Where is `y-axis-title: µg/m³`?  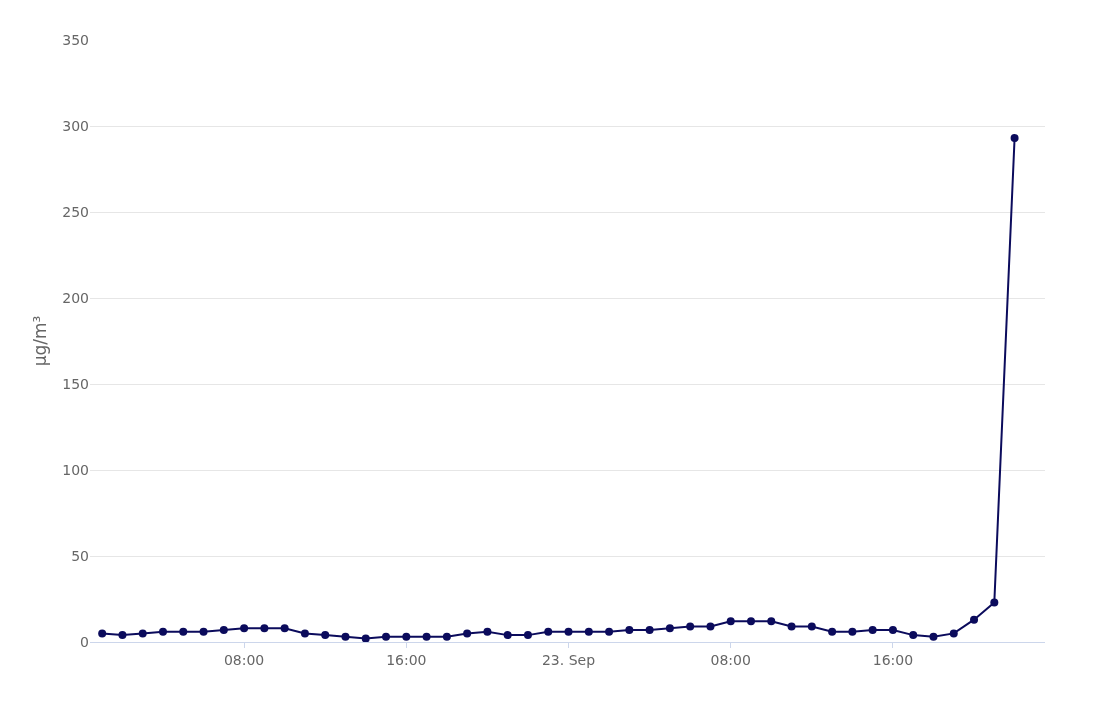
y-axis-title: µg/m³ is located at coordinates (40, 341).